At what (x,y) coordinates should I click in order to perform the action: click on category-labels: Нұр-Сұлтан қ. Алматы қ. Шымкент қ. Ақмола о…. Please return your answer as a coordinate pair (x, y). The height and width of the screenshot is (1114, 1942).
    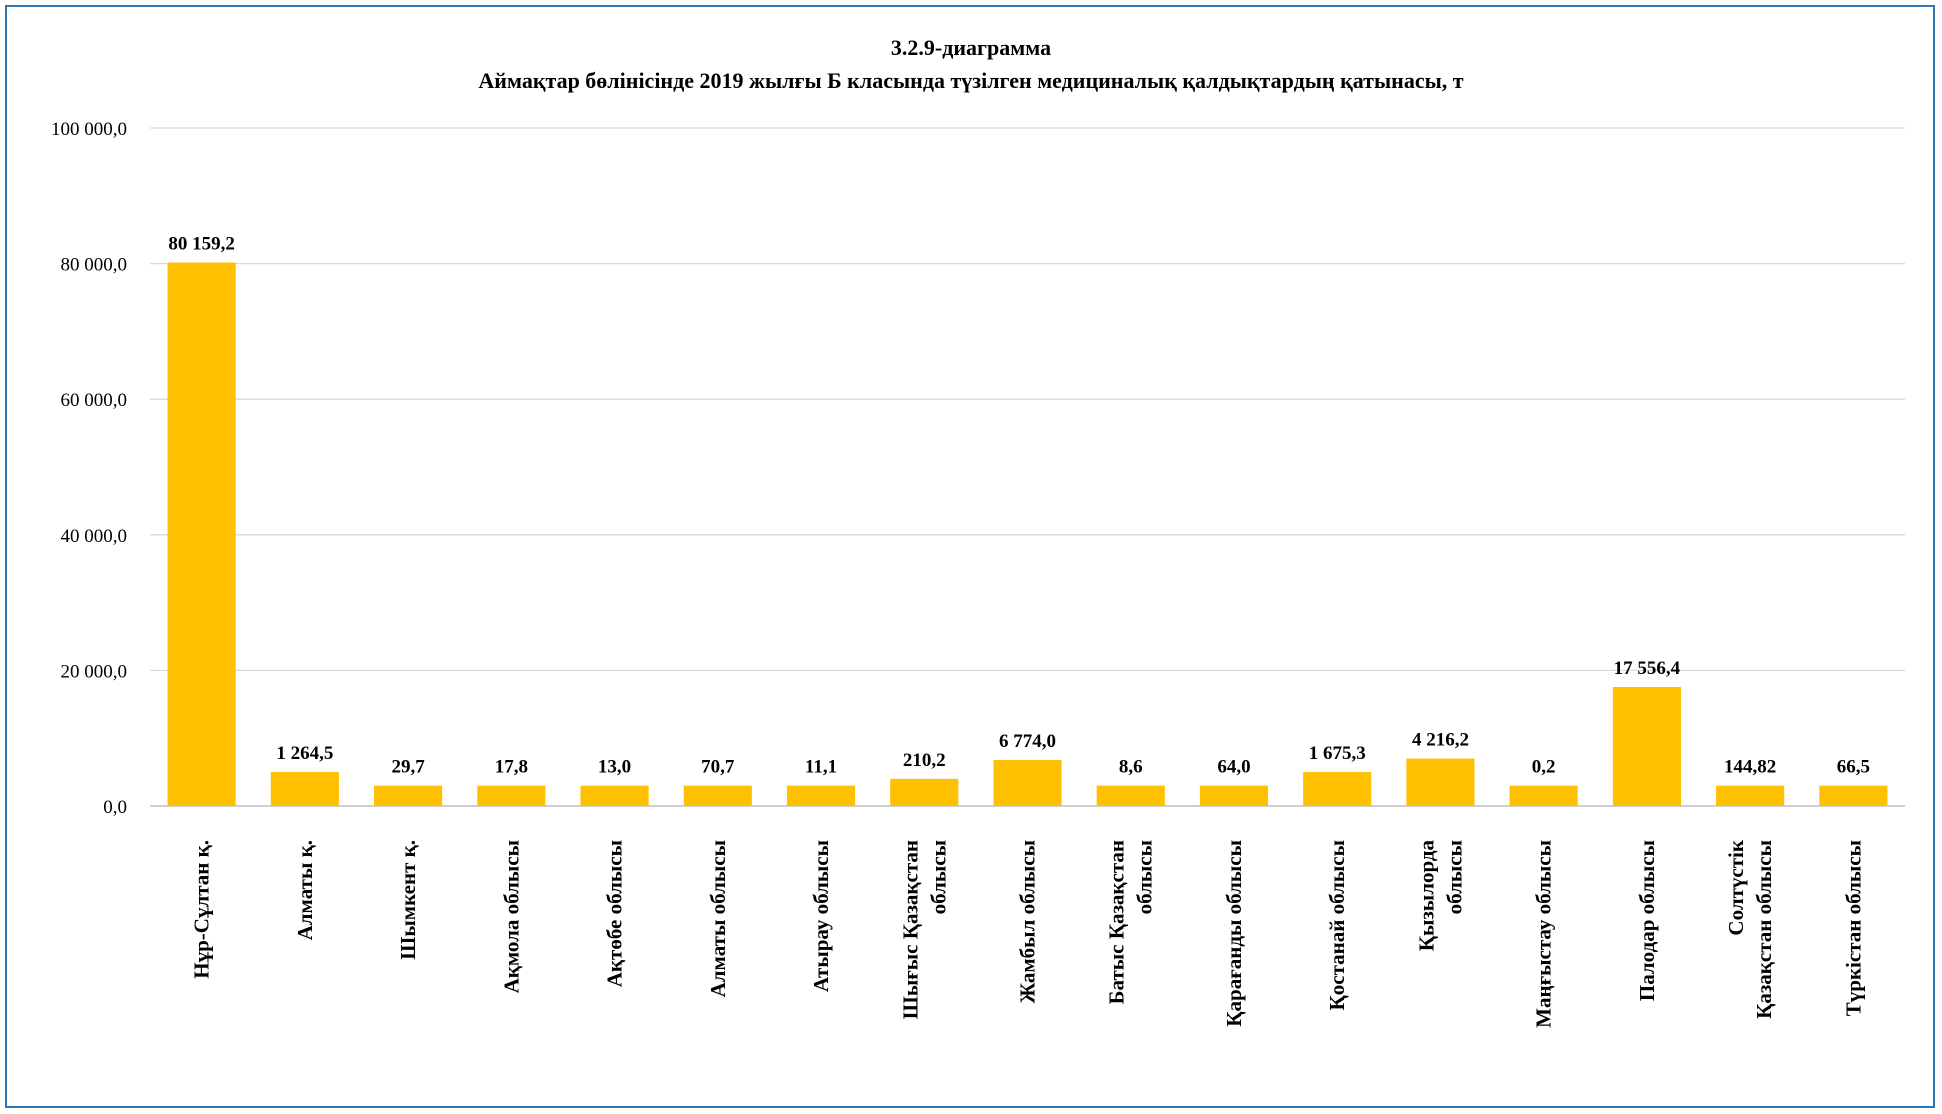
    Looking at the image, I should click on (1028, 933).